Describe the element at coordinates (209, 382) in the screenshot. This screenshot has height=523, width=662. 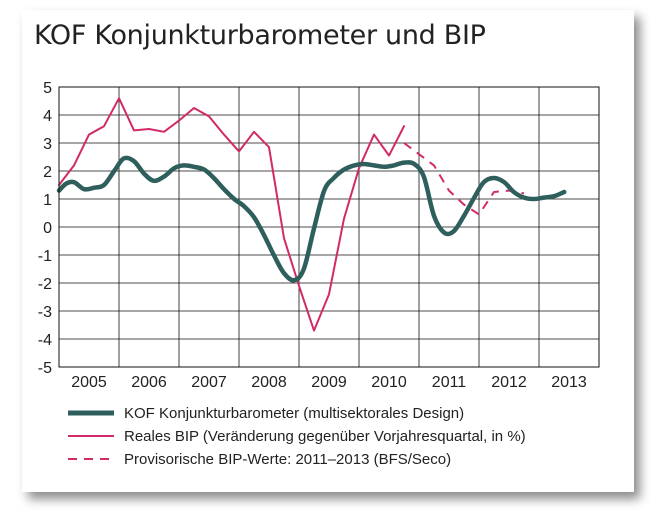
I see `x-tick-label: 2007` at that location.